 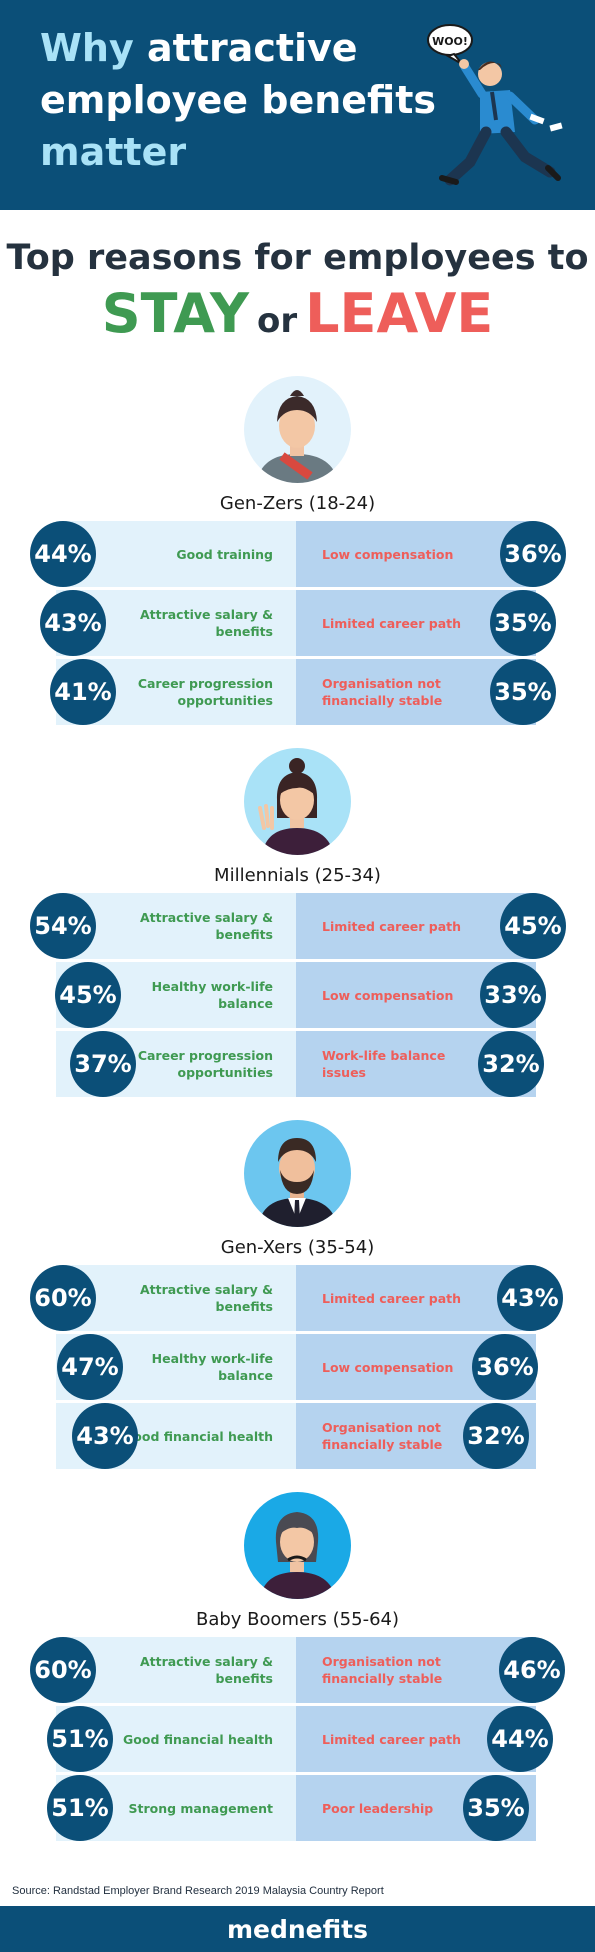 I want to click on leave-word: LEAVE, so click(x=399, y=313).